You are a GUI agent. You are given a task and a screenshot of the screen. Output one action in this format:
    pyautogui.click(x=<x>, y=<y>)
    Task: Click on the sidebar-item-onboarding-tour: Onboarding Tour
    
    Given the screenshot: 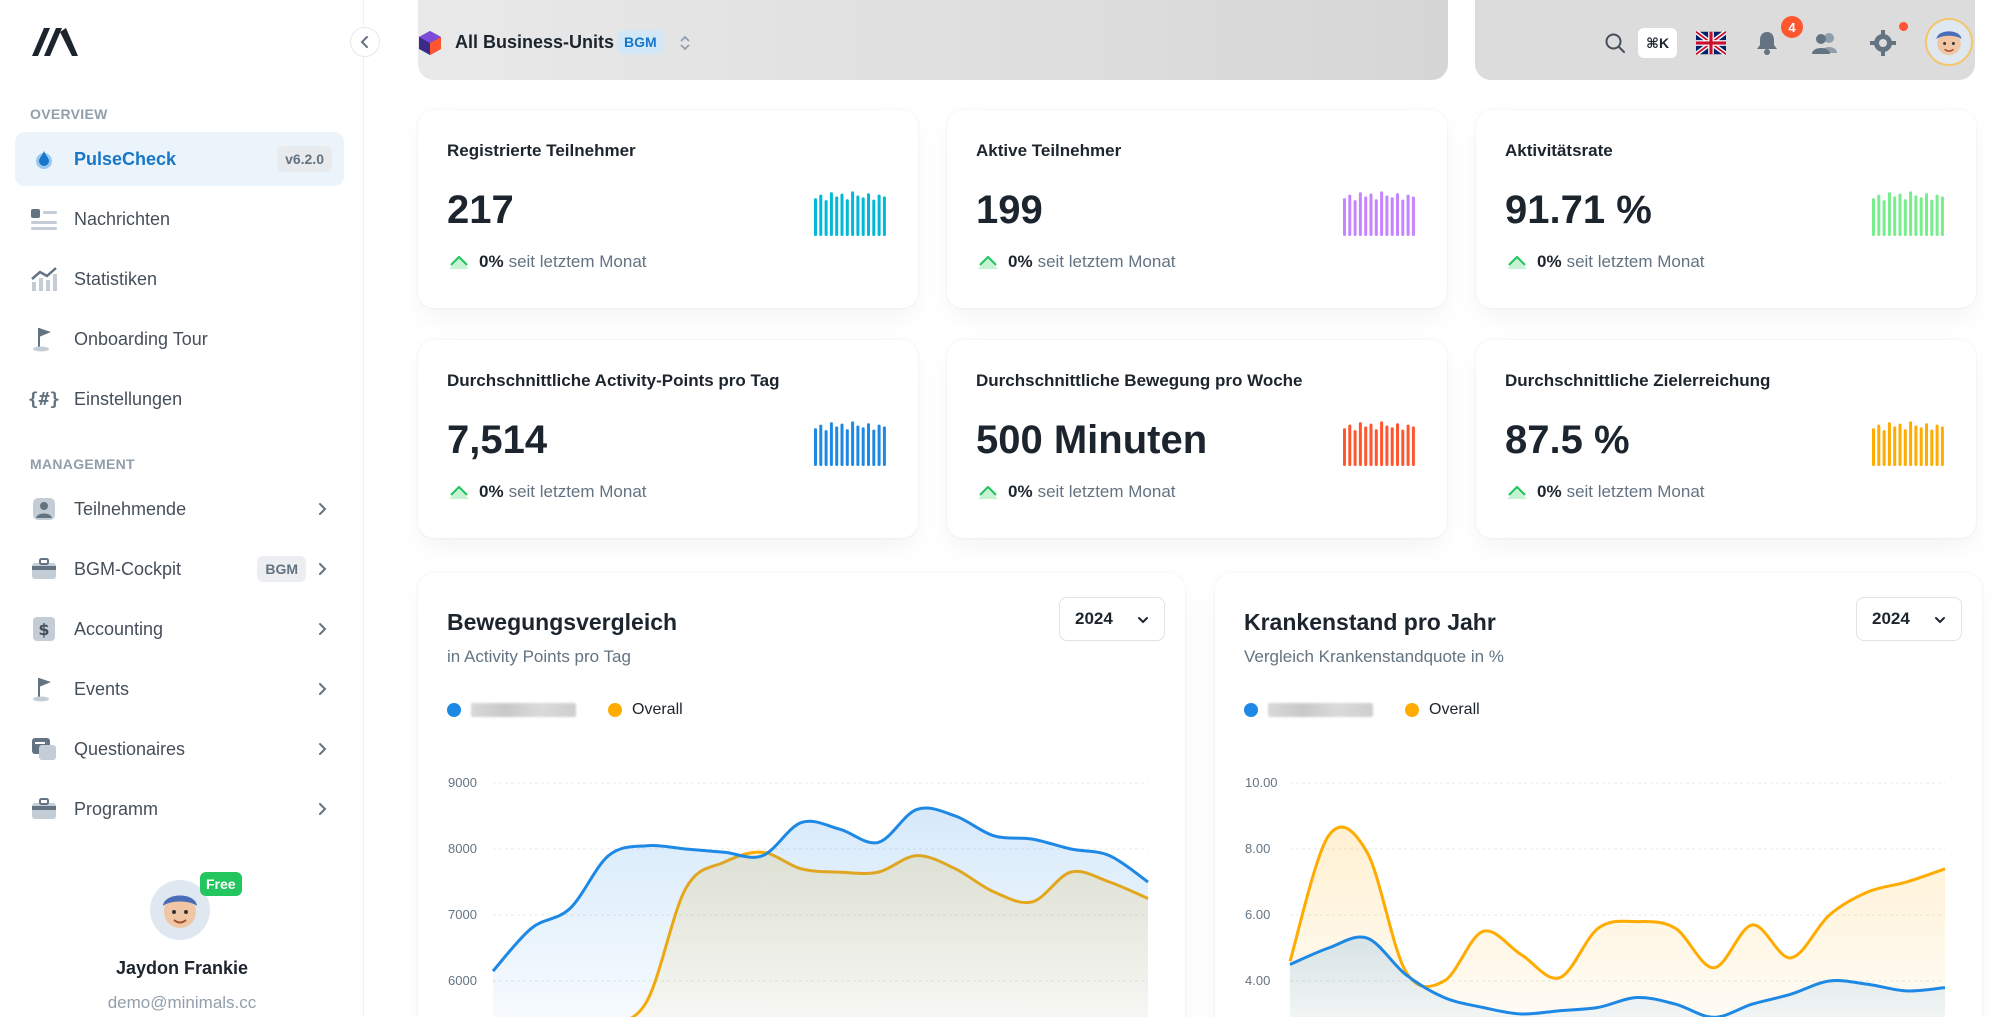 What is the action you would take?
    pyautogui.click(x=179, y=339)
    